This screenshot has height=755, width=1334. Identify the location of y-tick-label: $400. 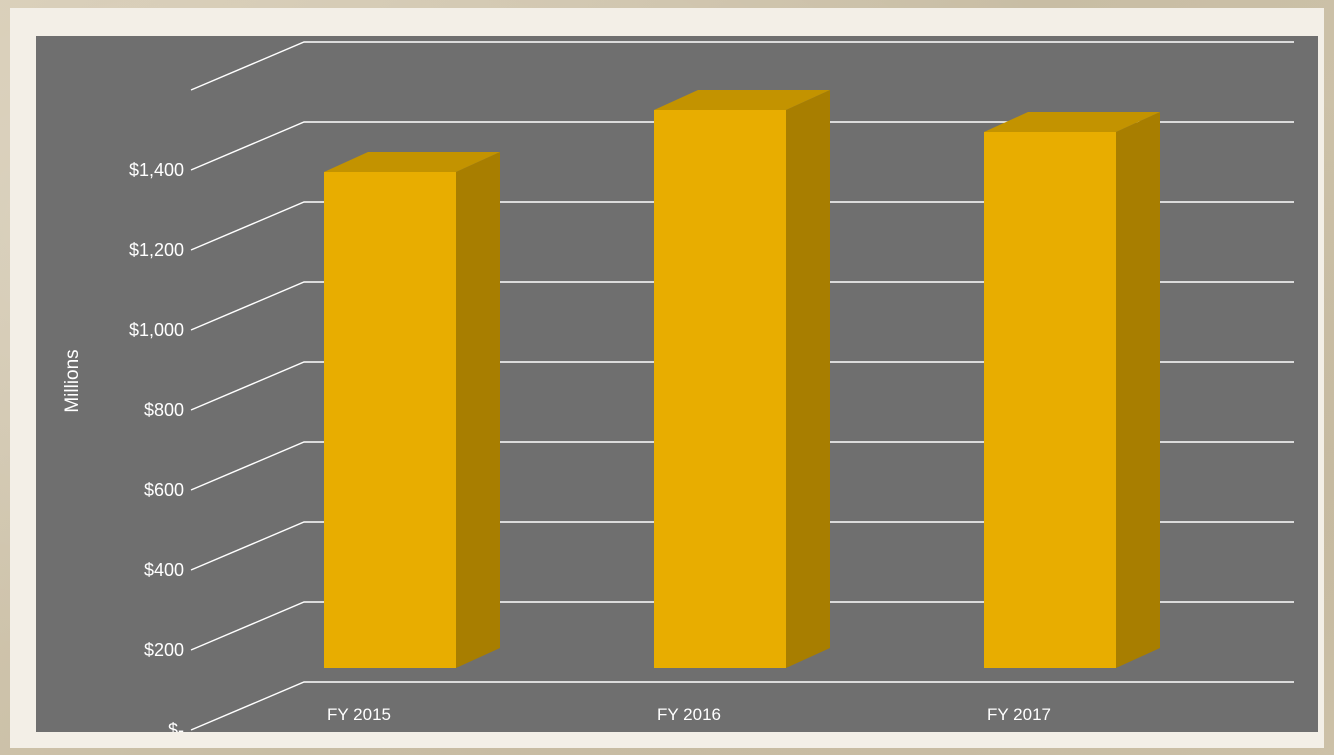
(164, 570).